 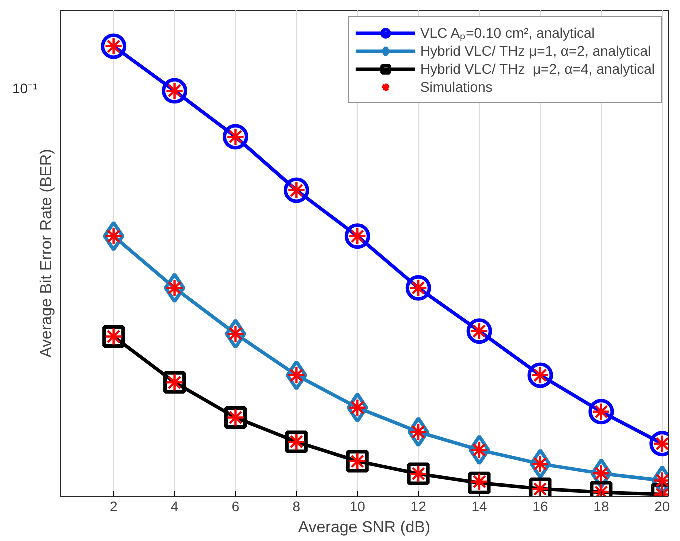 What do you see at coordinates (537, 69) in the screenshot?
I see `legend-label: Hybrid VLC/ THz μ=2, α=4, analytical` at bounding box center [537, 69].